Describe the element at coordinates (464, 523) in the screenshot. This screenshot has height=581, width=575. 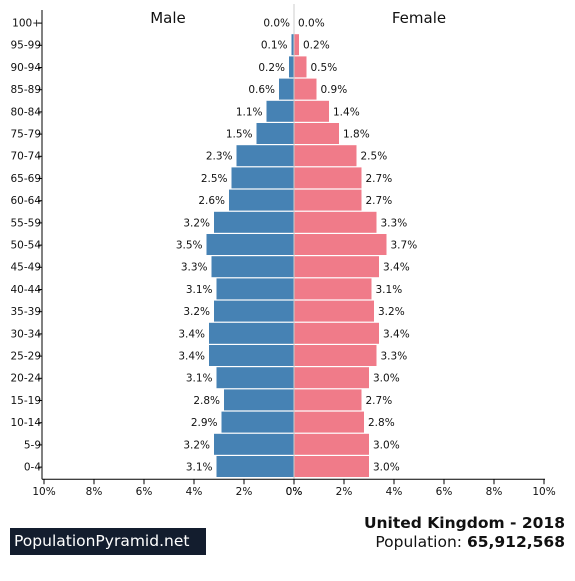
I see `chart-title: United Kingdom - 2018` at that location.